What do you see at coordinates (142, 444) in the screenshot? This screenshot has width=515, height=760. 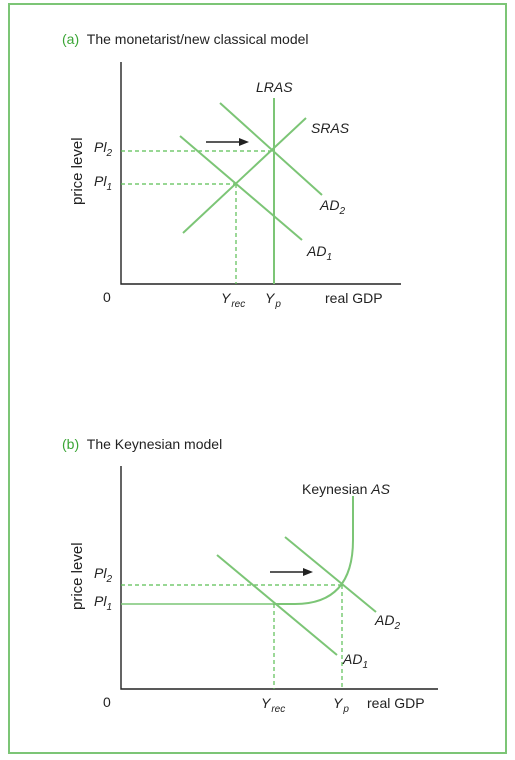 I see `panel-b-title: (b) The Keynesian model` at bounding box center [142, 444].